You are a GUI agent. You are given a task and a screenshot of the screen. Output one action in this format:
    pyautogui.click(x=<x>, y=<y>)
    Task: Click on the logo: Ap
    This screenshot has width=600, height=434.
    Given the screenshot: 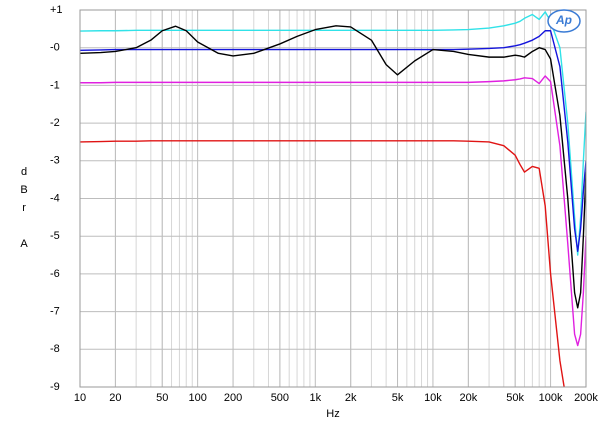 What is the action you would take?
    pyautogui.click(x=564, y=21)
    